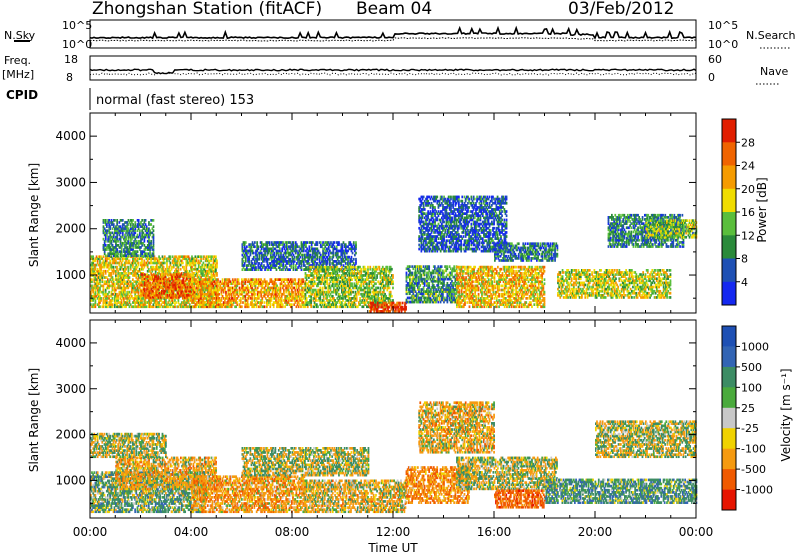  What do you see at coordinates (393, 68) in the screenshot?
I see `freq-panel` at bounding box center [393, 68].